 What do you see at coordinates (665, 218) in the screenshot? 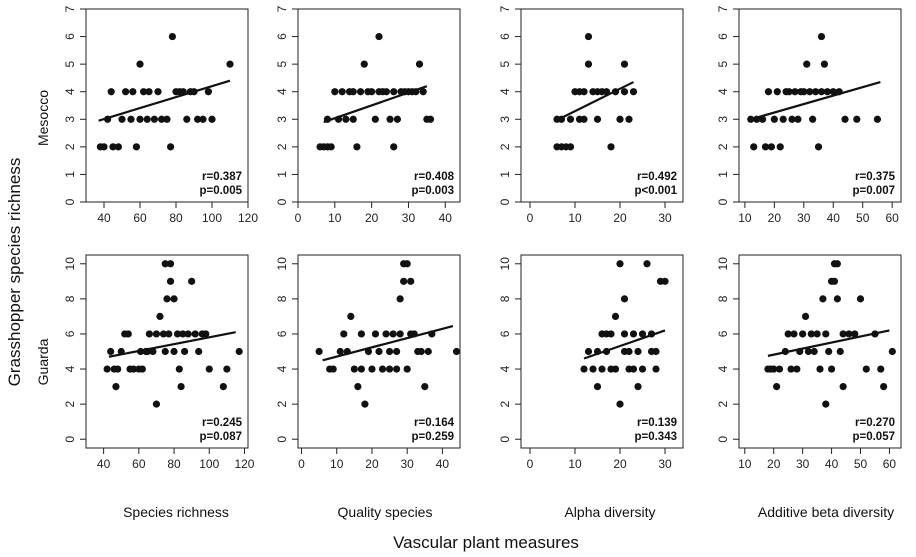
I see `x-tick-label: 30` at bounding box center [665, 218].